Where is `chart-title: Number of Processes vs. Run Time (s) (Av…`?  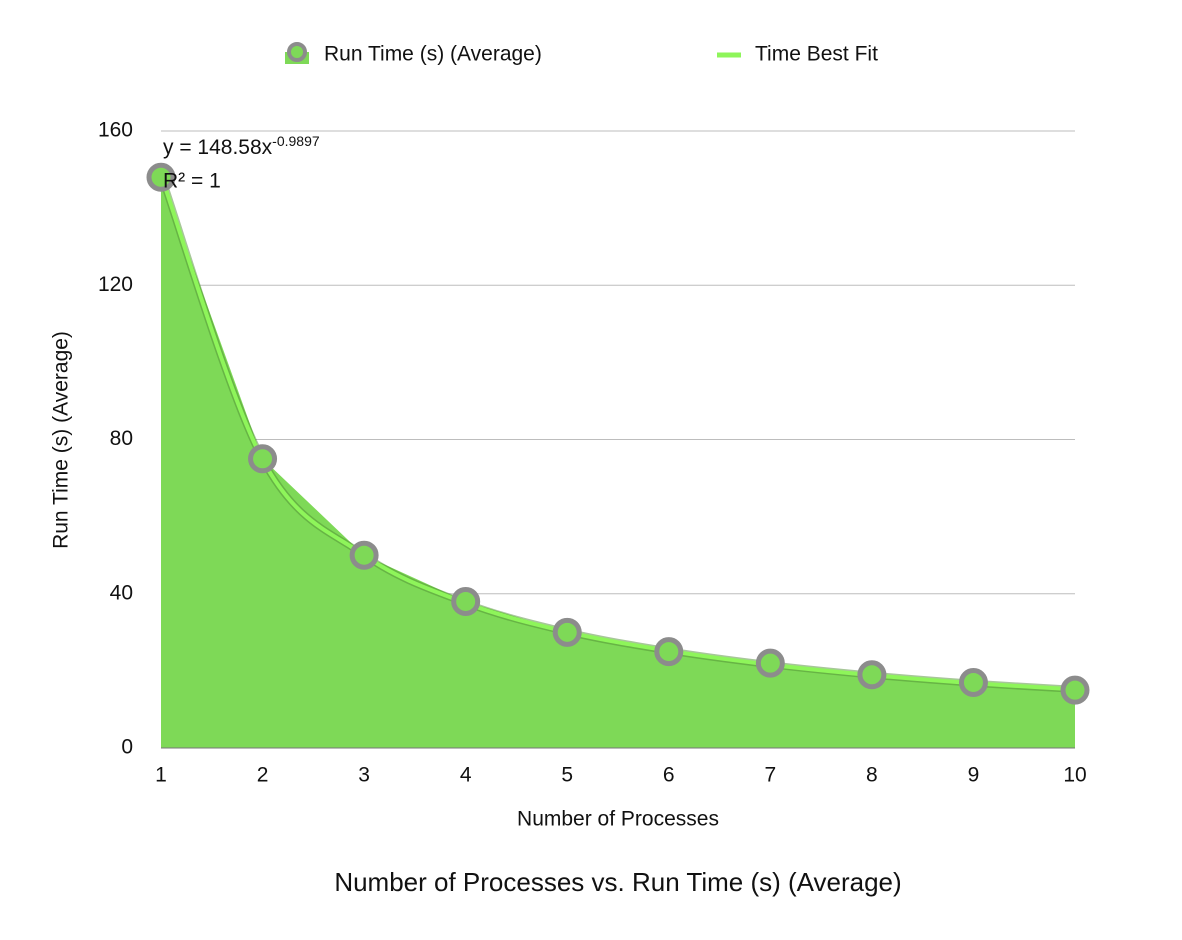
chart-title: Number of Processes vs. Run Time (s) (Av… is located at coordinates (617, 882).